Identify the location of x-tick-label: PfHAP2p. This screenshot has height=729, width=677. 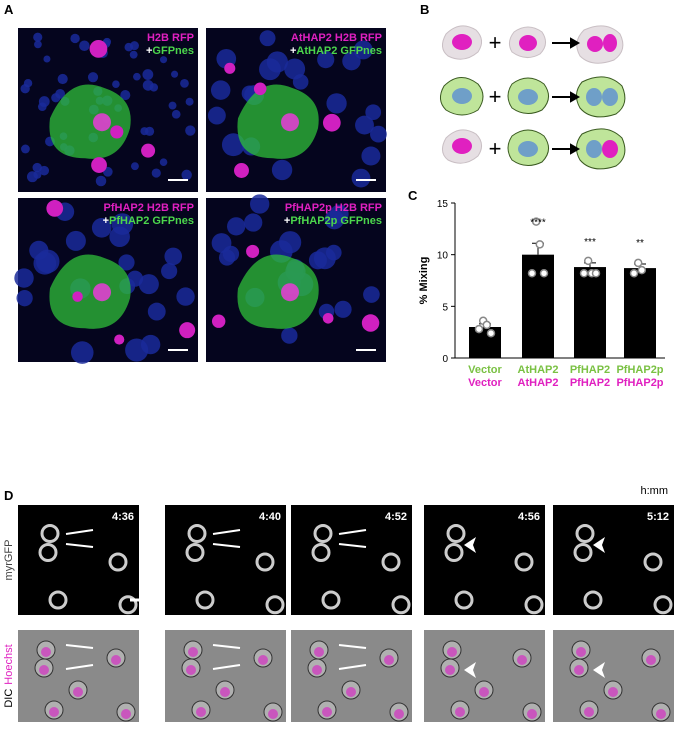
(639, 383).